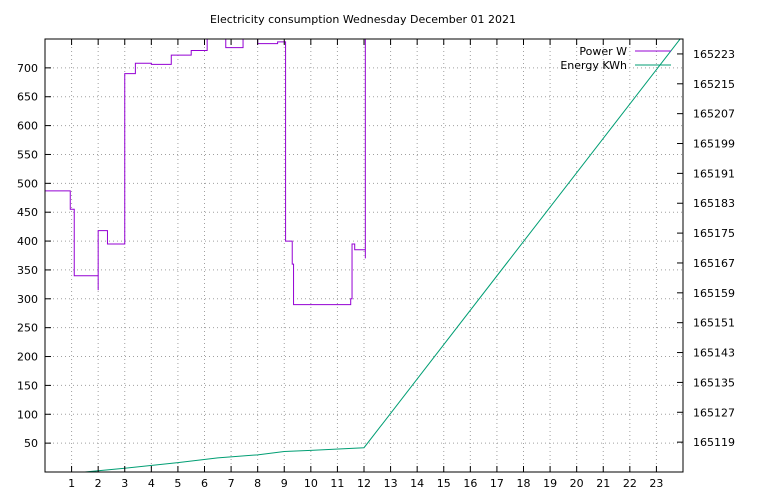  What do you see at coordinates (204, 483) in the screenshot?
I see `x-tick-label: 6` at bounding box center [204, 483].